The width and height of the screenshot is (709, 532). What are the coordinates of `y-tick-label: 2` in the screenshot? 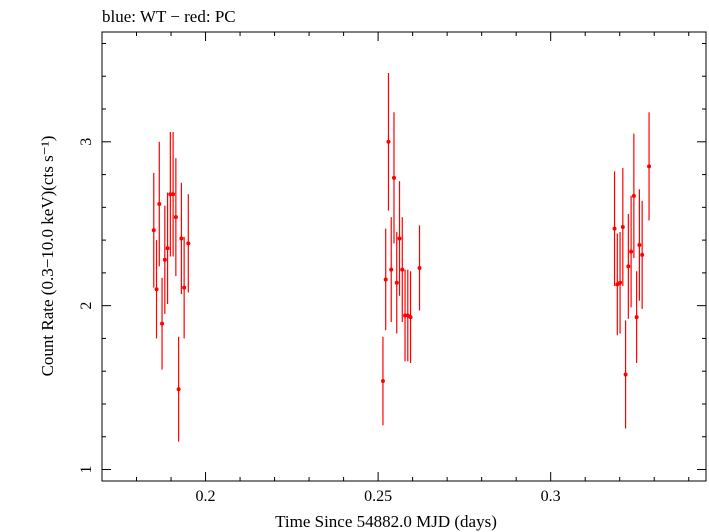 It's located at (86, 306).